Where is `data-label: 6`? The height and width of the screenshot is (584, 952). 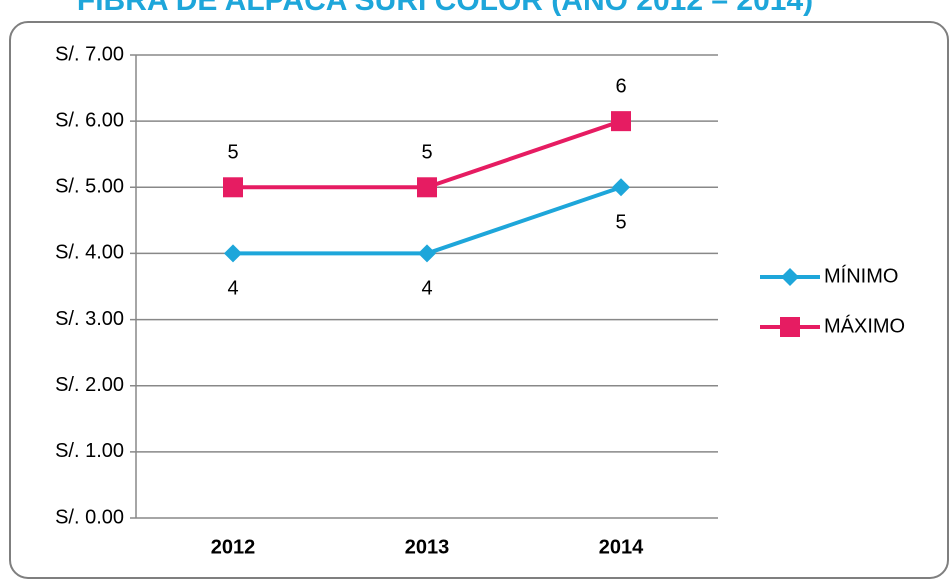
data-label: 6 is located at coordinates (620, 86).